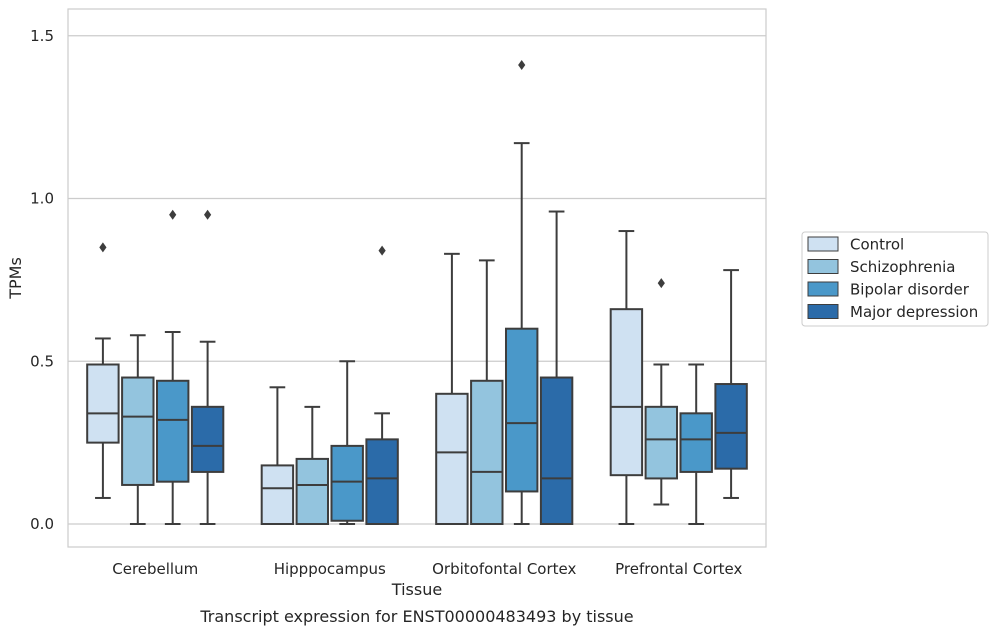  Describe the element at coordinates (42, 36) in the screenshot. I see `y-tick-label: 1.5` at that location.